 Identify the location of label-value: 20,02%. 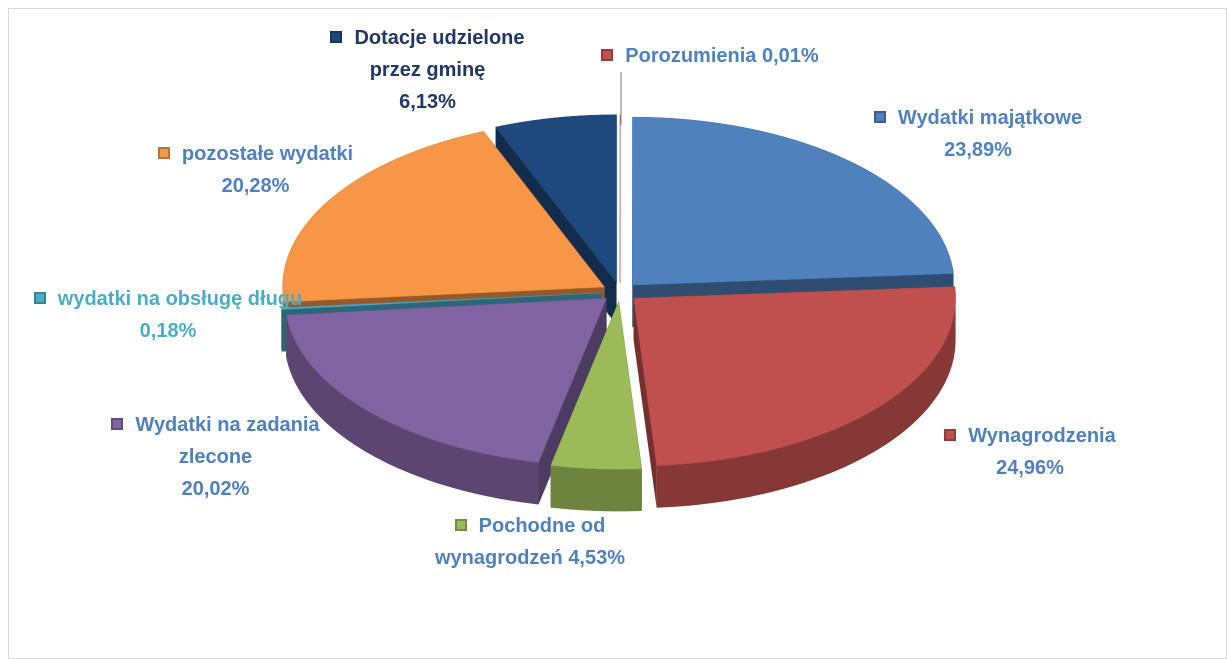
(215, 489).